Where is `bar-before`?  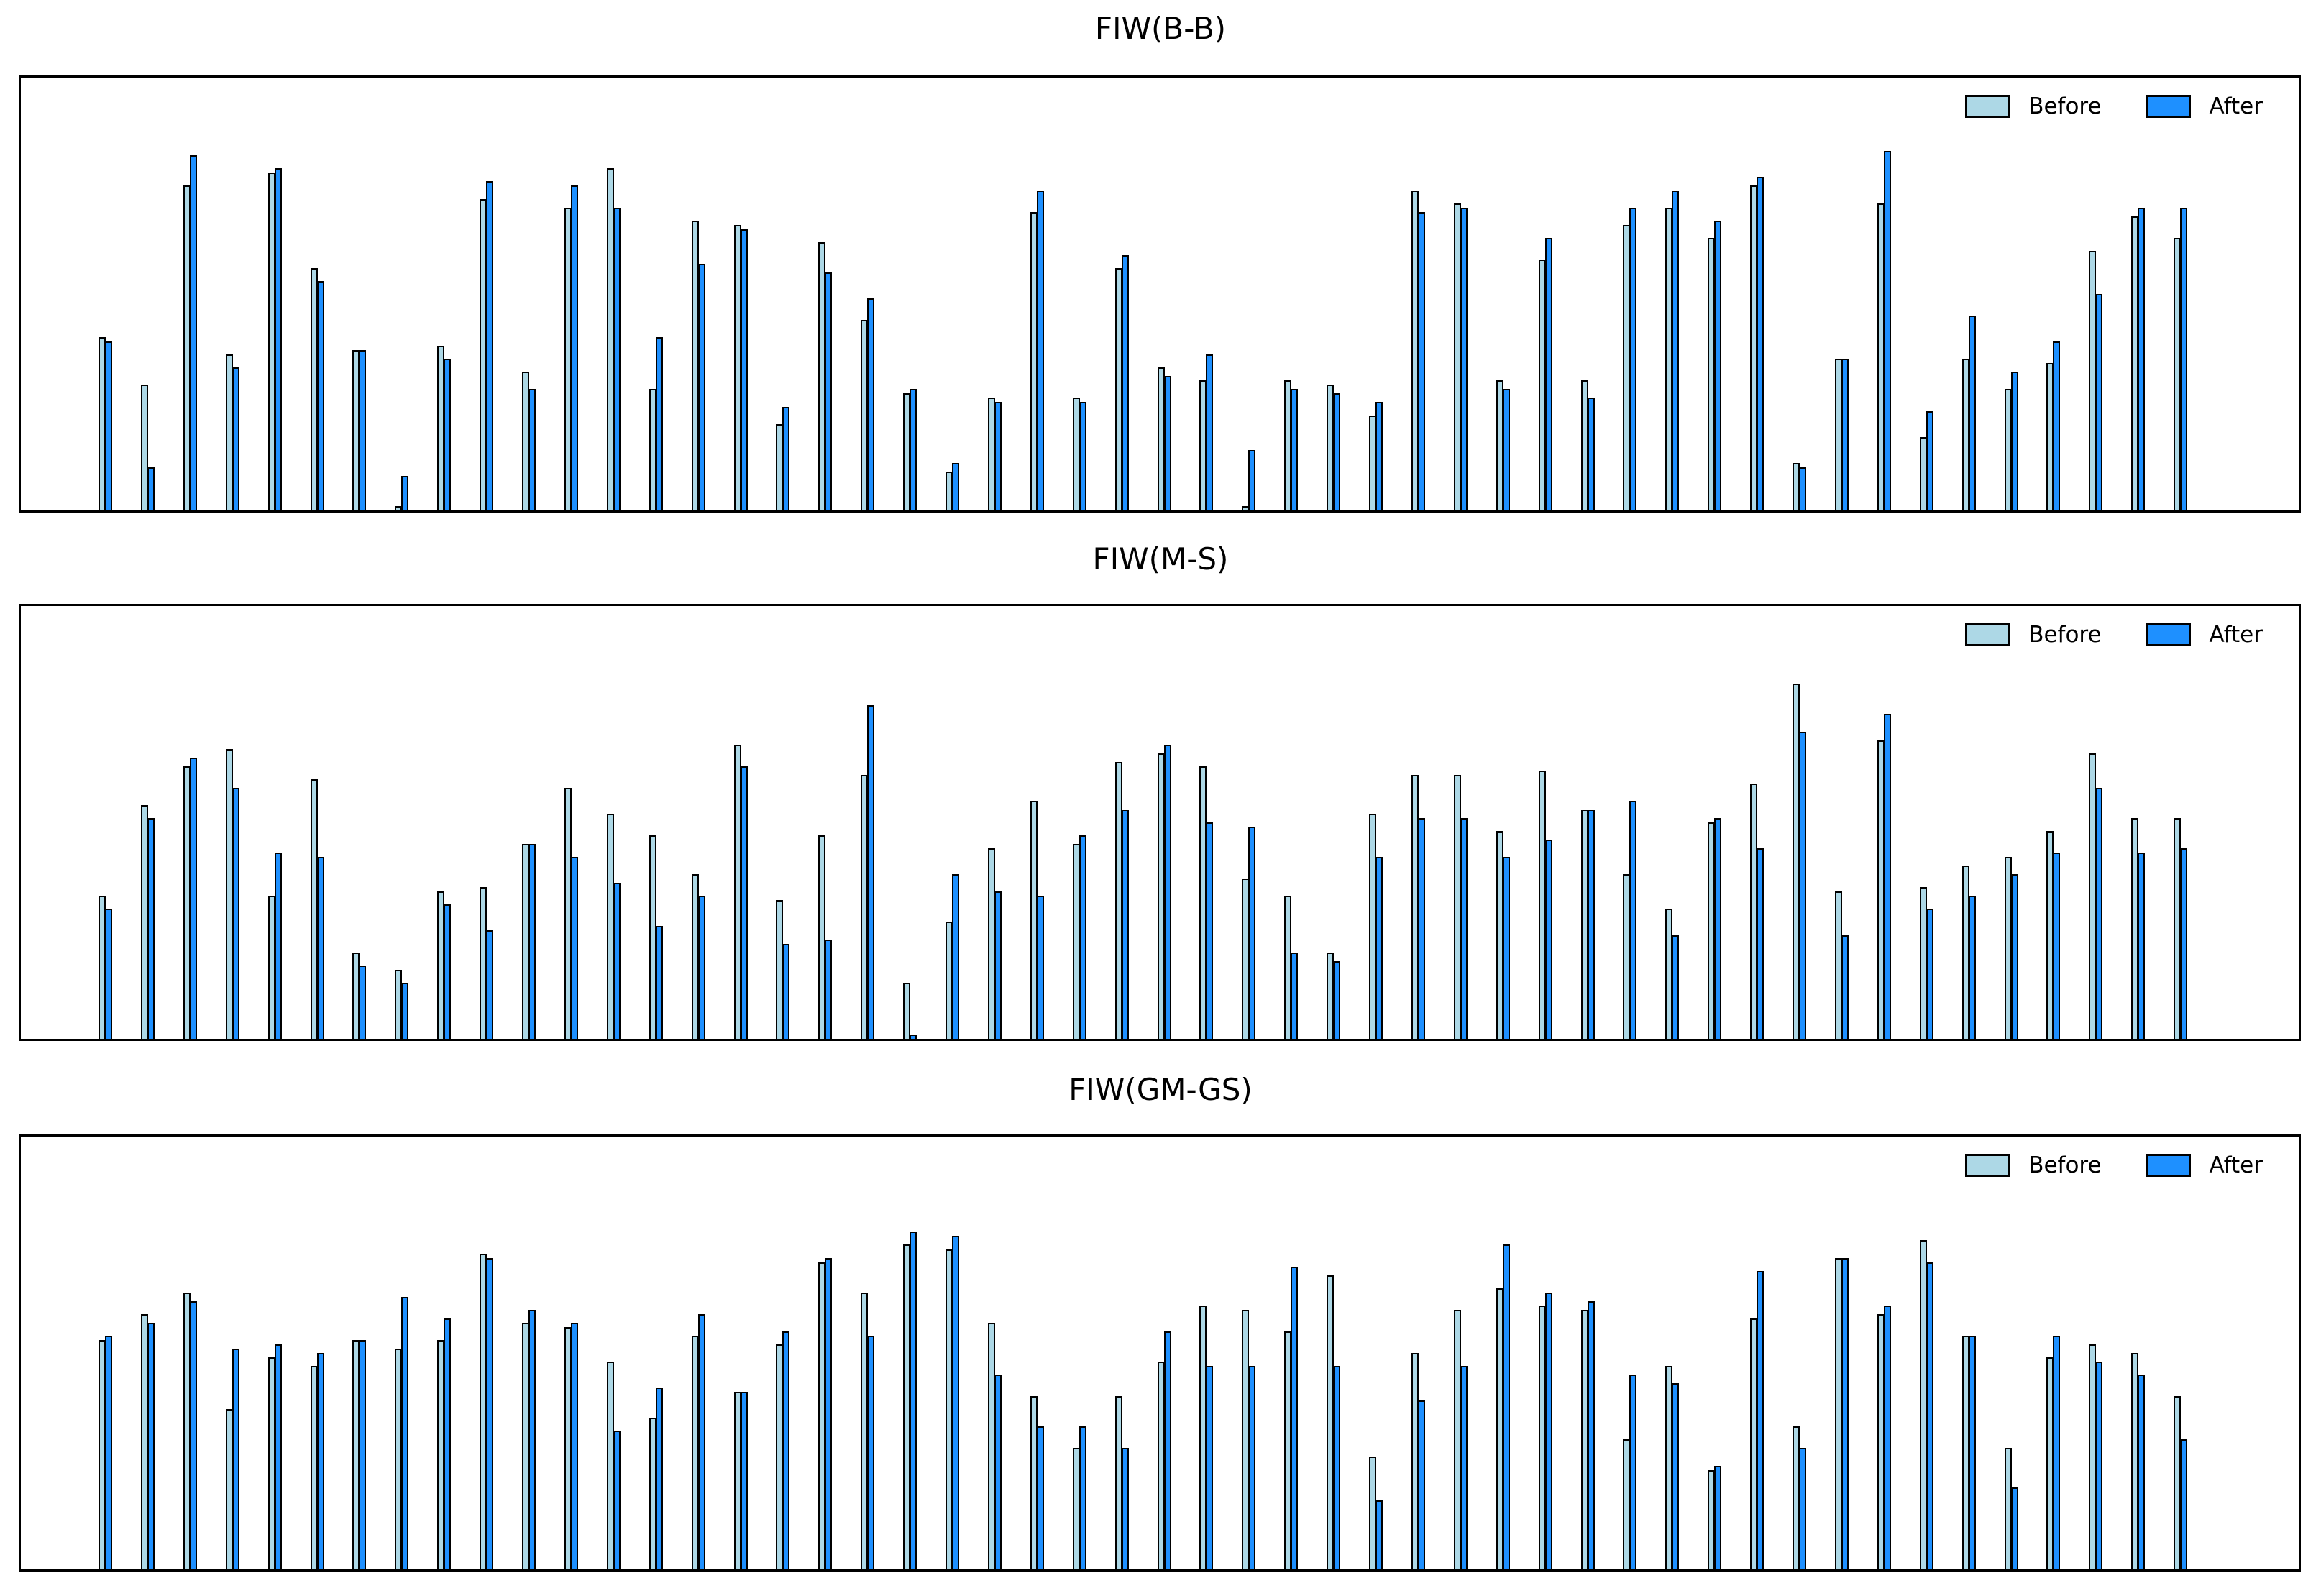
bar-before is located at coordinates (907, 1011).